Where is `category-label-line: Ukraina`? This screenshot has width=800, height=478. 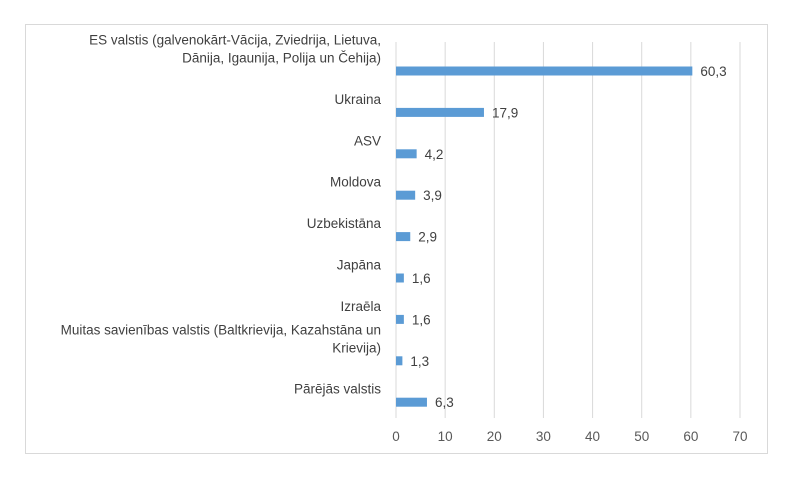 category-label-line: Ukraina is located at coordinates (357, 99).